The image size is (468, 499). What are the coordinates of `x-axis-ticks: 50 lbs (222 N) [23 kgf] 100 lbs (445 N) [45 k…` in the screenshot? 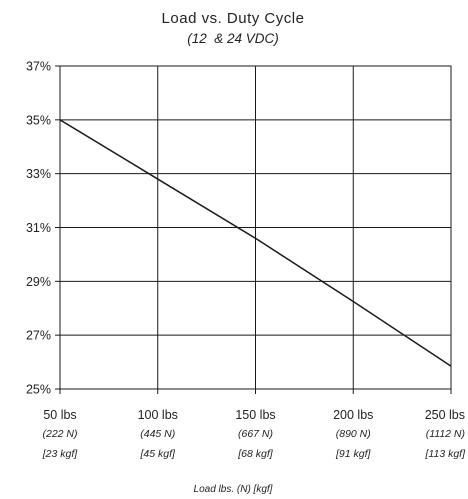 It's located at (254, 434).